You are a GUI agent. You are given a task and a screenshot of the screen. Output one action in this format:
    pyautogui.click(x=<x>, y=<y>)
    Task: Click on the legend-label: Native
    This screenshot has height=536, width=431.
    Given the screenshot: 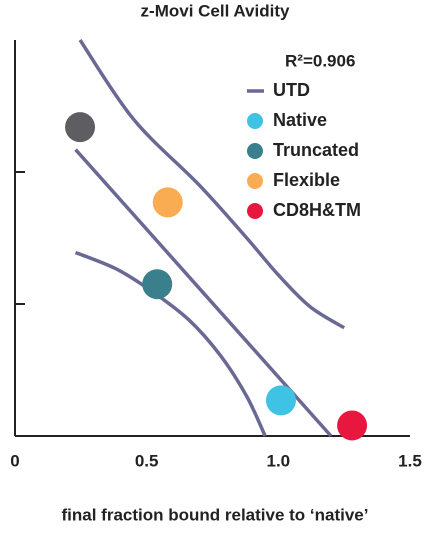 What is the action you would take?
    pyautogui.click(x=300, y=120)
    